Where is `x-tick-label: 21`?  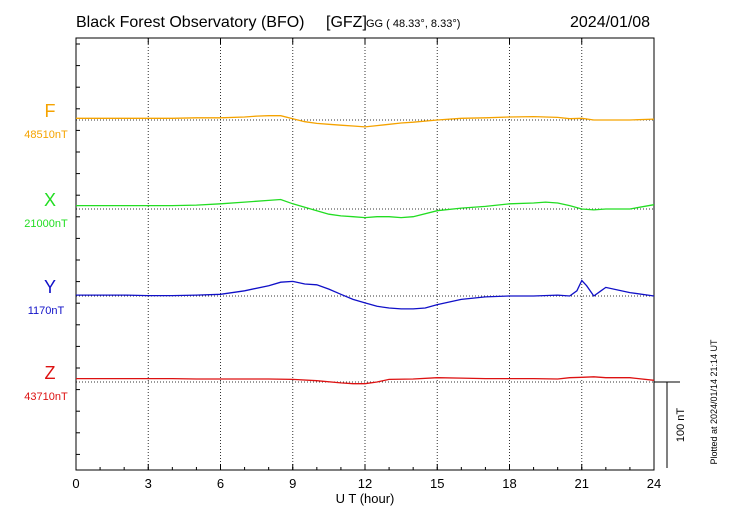
x-tick-label: 21 is located at coordinates (582, 483).